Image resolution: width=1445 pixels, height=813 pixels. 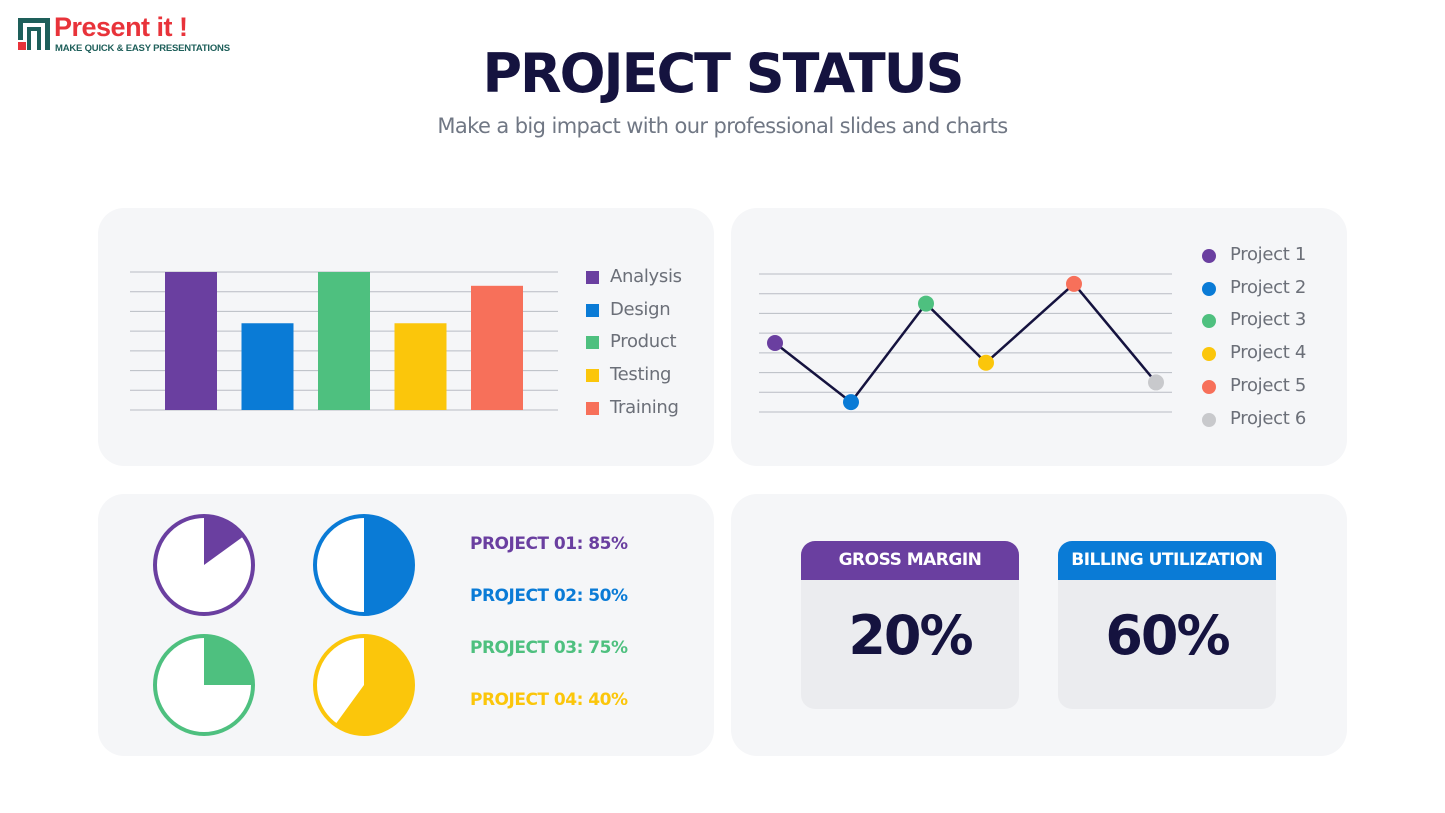 I want to click on series-line, so click(x=965, y=343).